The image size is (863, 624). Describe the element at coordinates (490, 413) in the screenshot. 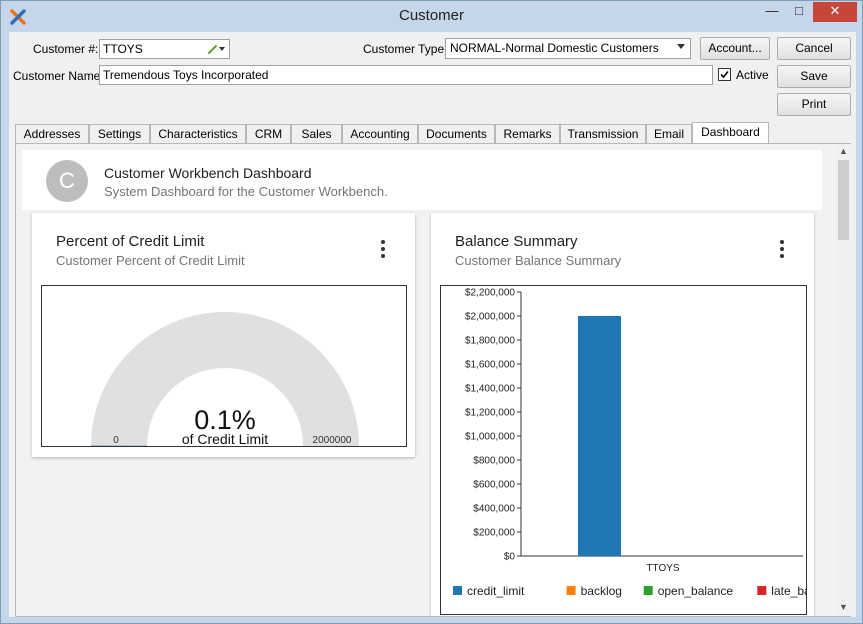

I see `y-tick-label: $1,200,000` at that location.